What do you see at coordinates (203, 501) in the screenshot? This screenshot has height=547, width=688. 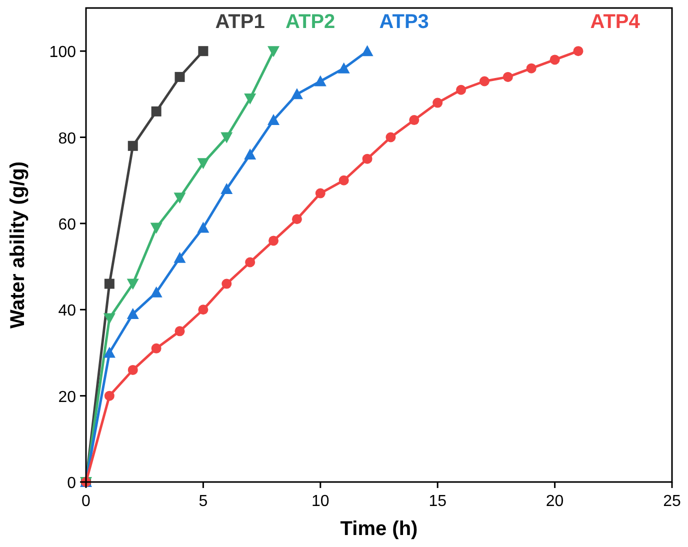 I see `x-tick-label: 5` at bounding box center [203, 501].